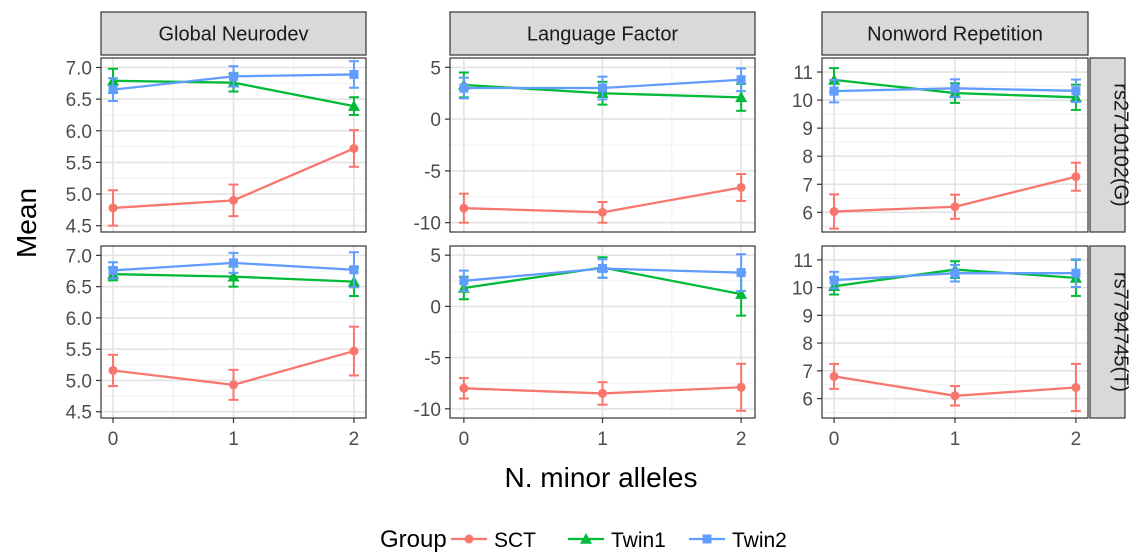 The height and width of the screenshot is (559, 1129). Describe the element at coordinates (469, 539) in the screenshot. I see `legend-key-marker` at that location.